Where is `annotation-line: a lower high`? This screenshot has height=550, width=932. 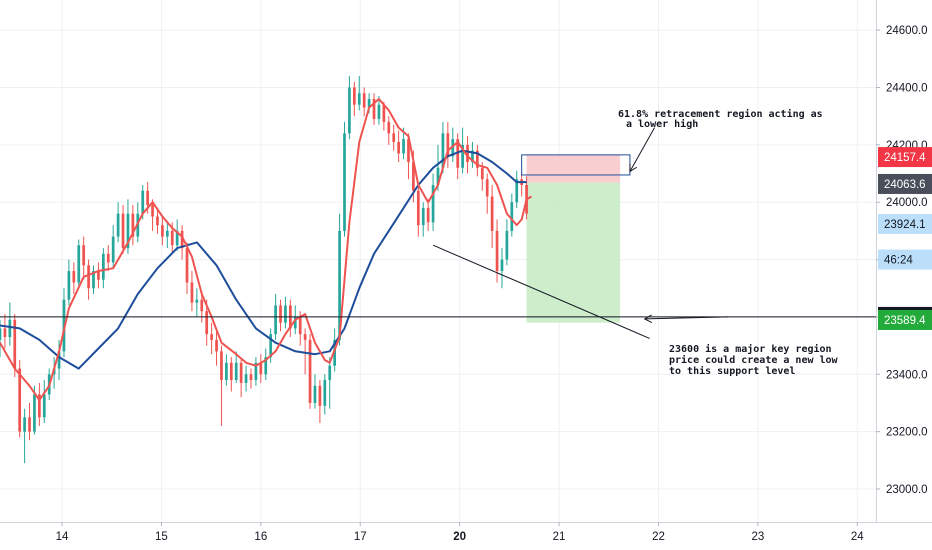 annotation-line: a lower high is located at coordinates (662, 124).